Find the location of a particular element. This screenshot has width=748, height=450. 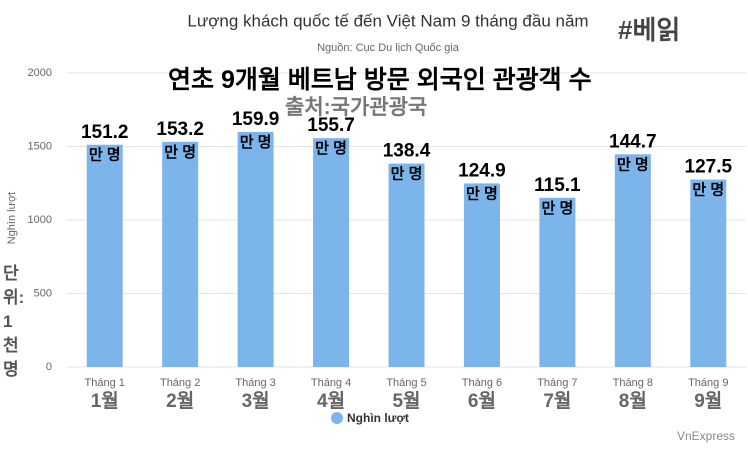

x-tick-label-ko: 3월 is located at coordinates (256, 401).